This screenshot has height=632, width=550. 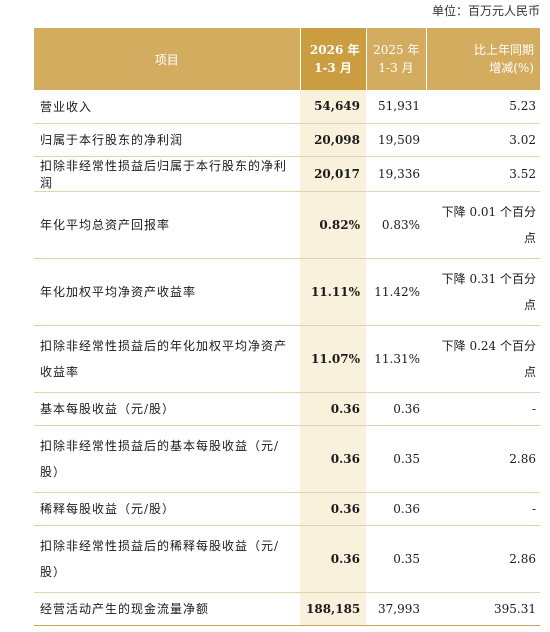 I want to click on table-row: 扣除非经常性损益后归属于本行股东的净利润 20,017 19,336 3.52, so click(x=287, y=174).